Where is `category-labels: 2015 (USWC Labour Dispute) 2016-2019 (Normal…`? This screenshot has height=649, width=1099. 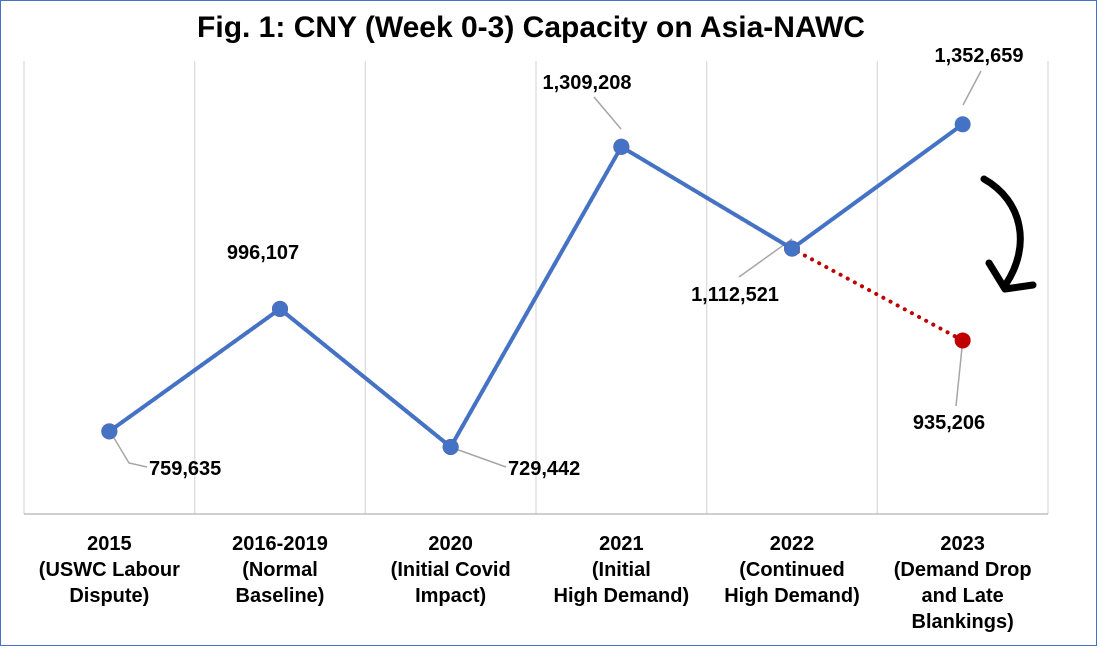 category-labels: 2015 (USWC Labour Dispute) 2016-2019 (Normal… is located at coordinates (535, 583).